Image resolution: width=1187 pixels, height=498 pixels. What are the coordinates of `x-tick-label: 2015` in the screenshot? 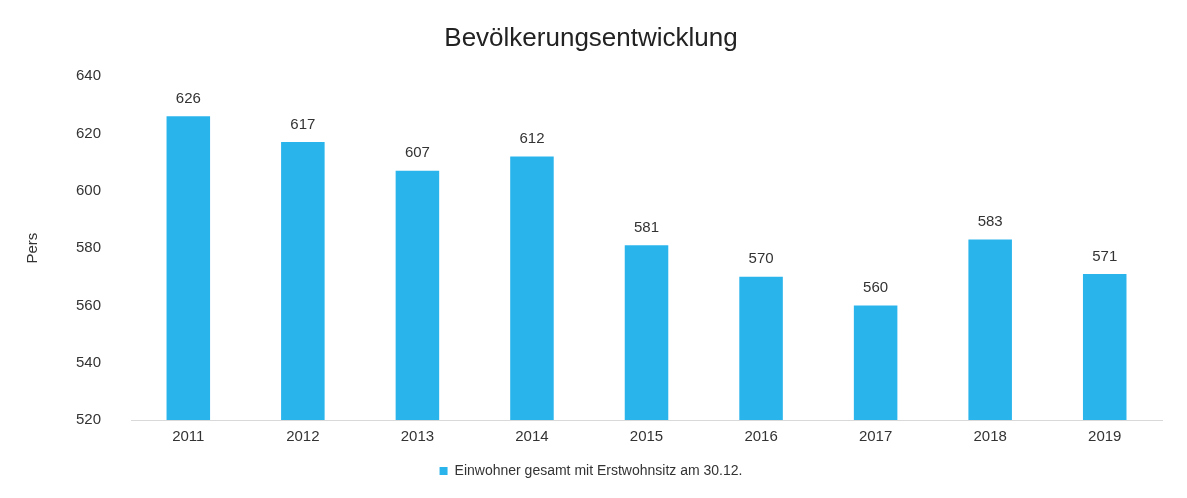 It's located at (646, 436).